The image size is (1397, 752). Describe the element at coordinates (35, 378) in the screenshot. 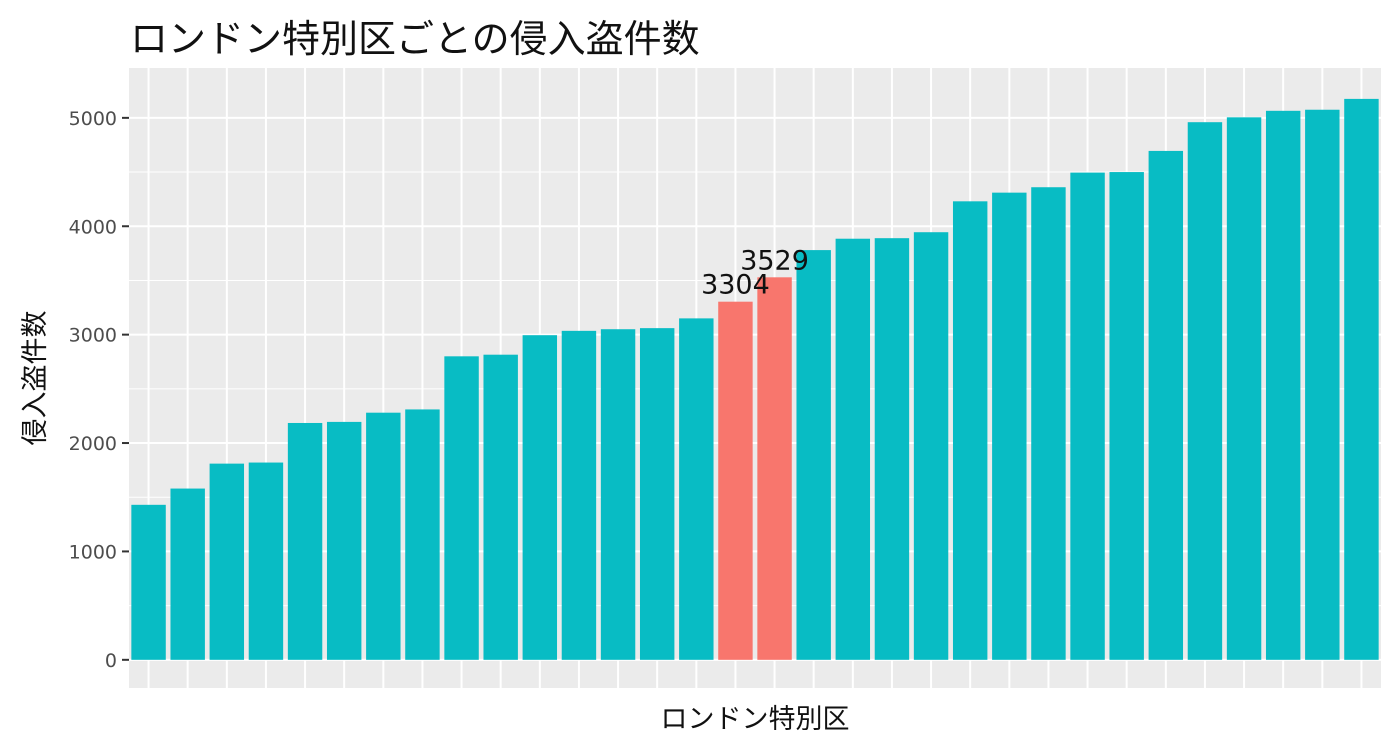

I see `y-axis-title: 侵入盗件数` at that location.